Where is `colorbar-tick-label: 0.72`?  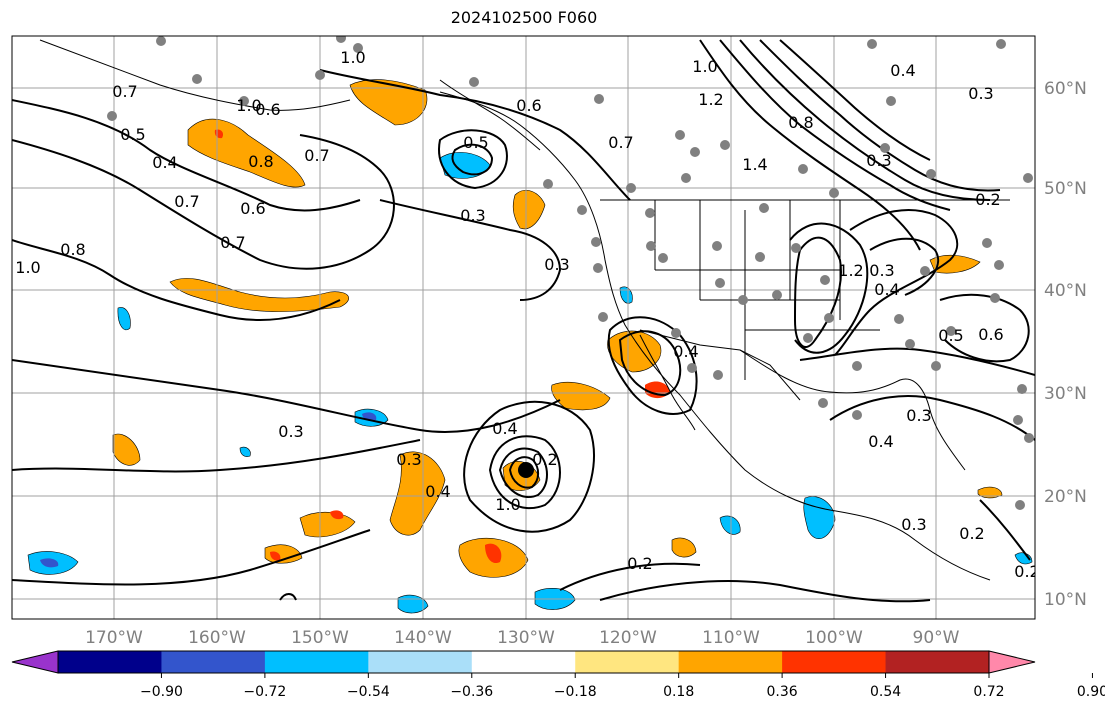 colorbar-tick-label: 0.72 is located at coordinates (988, 692).